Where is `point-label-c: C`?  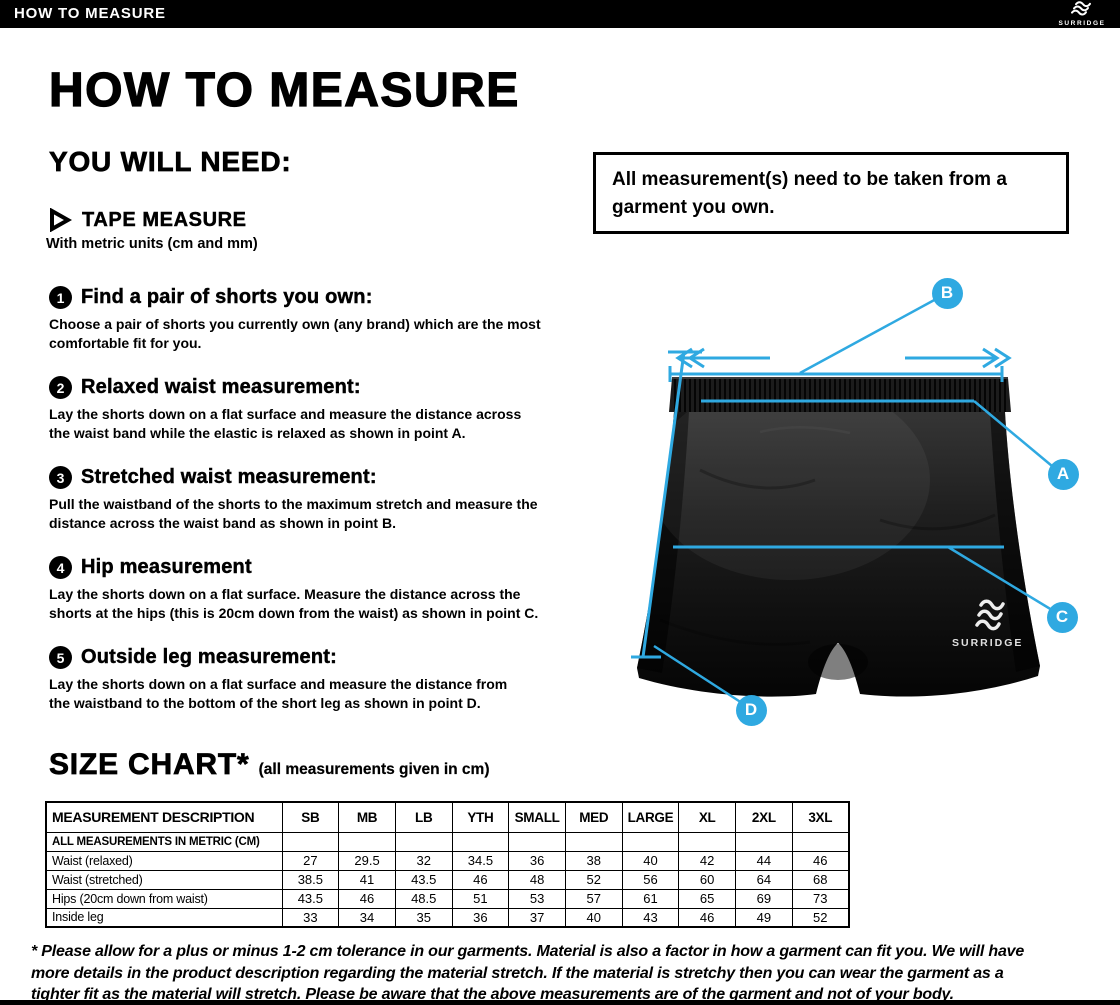
point-label-c: C is located at coordinates (1062, 617).